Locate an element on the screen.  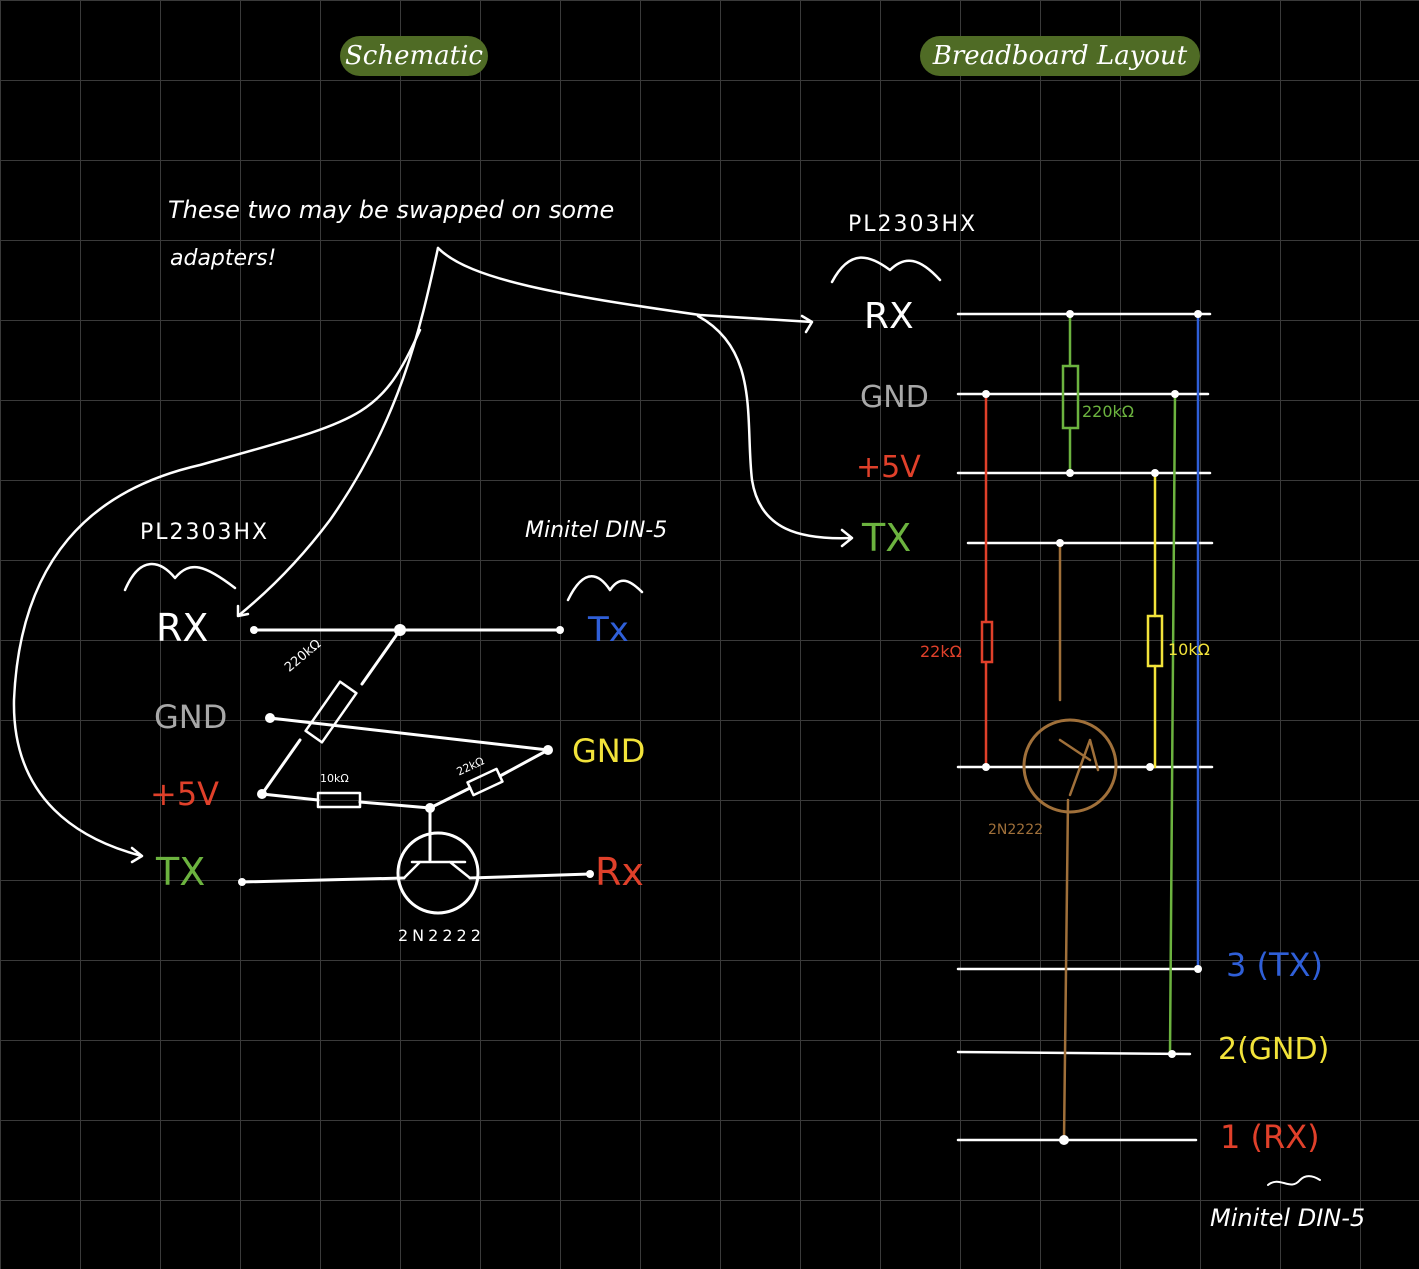
swap-note-line1: These two may be swapped on some is located at coordinates (391, 210).